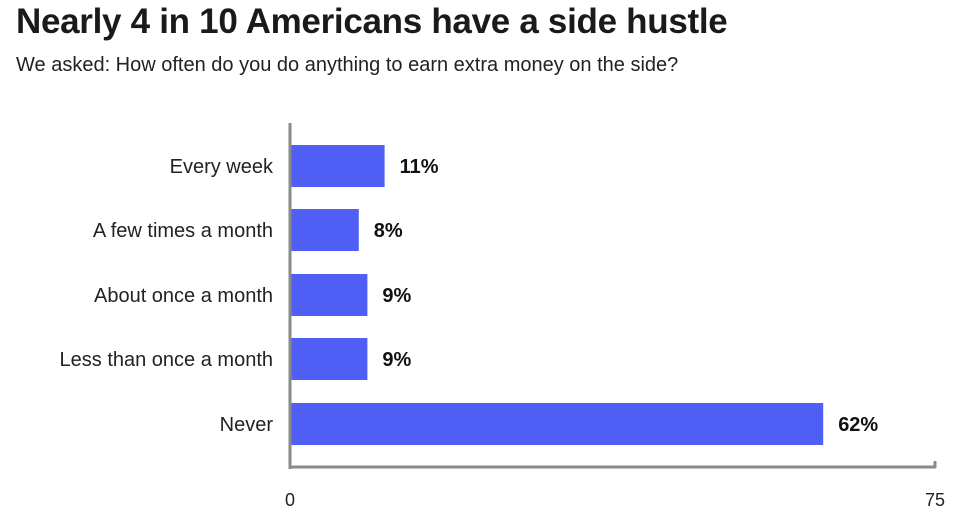 Image resolution: width=955 pixels, height=515 pixels. Describe the element at coordinates (183, 231) in the screenshot. I see `category-label: A few times a month` at that location.